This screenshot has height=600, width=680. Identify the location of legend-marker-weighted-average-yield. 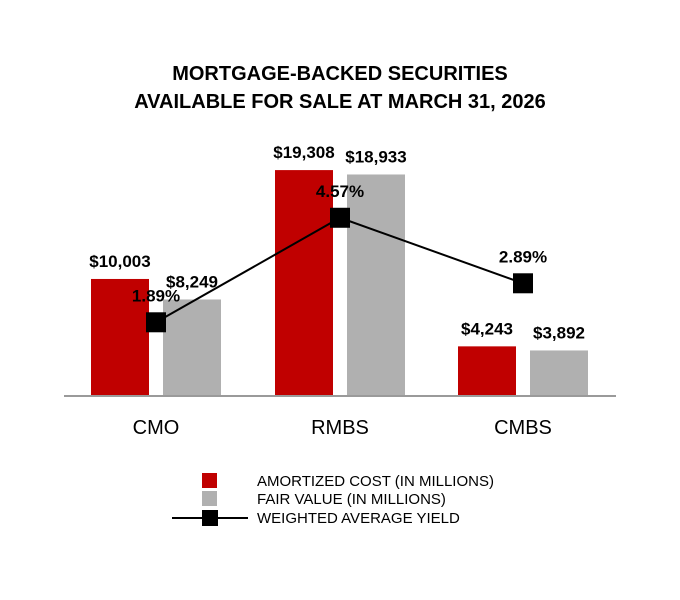
(210, 518).